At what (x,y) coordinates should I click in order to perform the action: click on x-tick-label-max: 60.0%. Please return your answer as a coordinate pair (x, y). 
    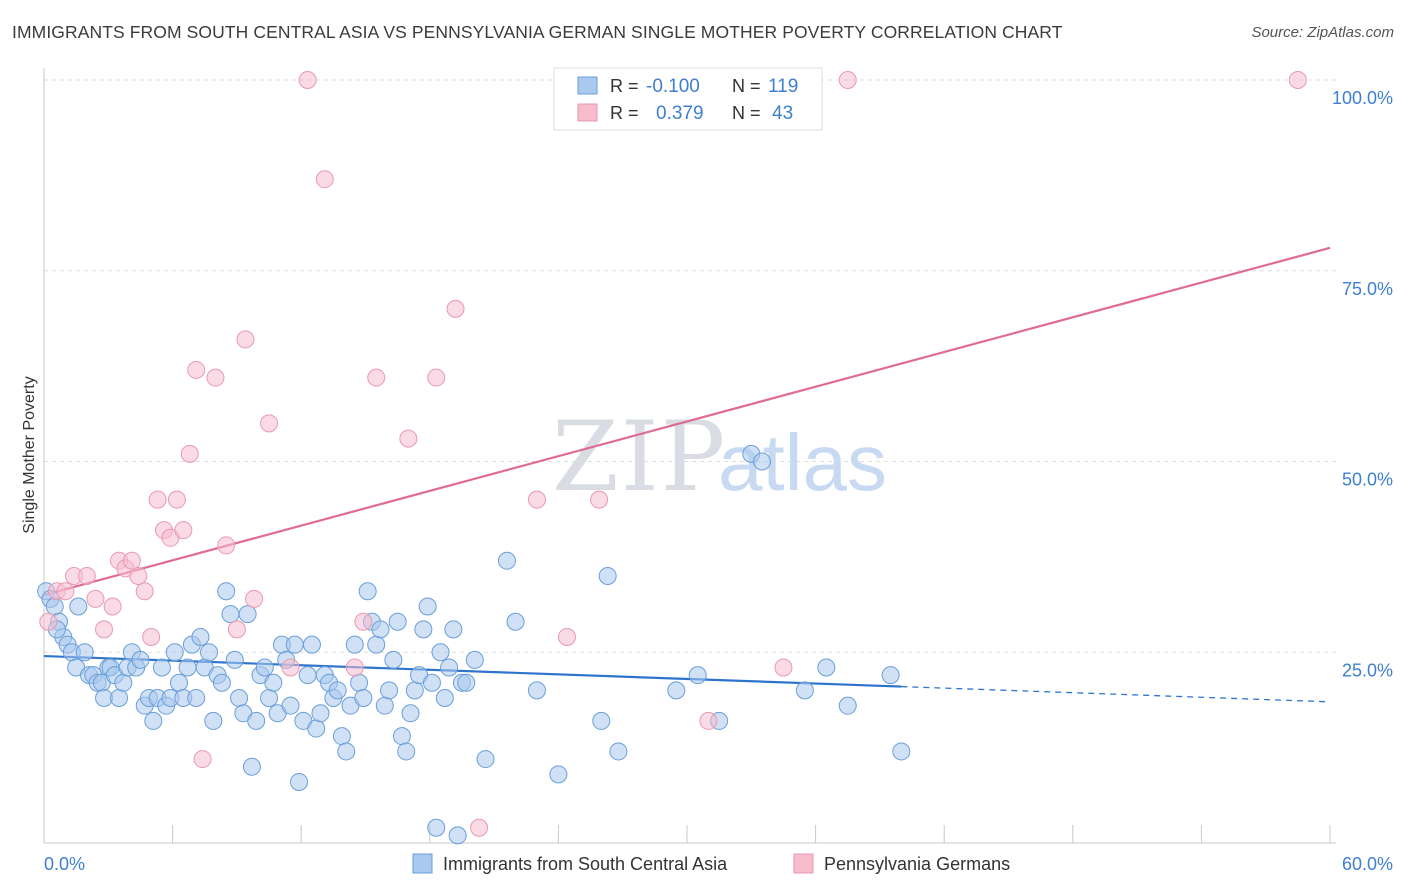
    Looking at the image, I should click on (1367, 864).